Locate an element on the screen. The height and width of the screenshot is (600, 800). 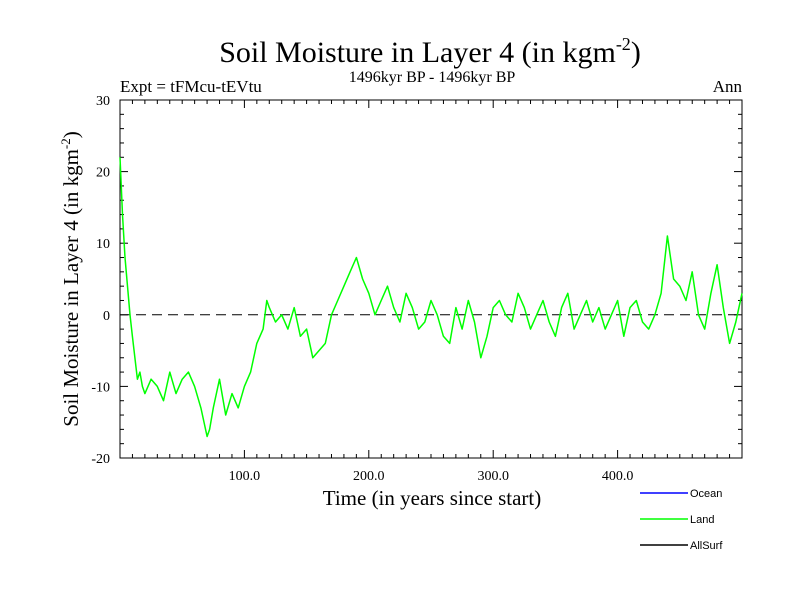
x-tick-label: 300.0 is located at coordinates (493, 476).